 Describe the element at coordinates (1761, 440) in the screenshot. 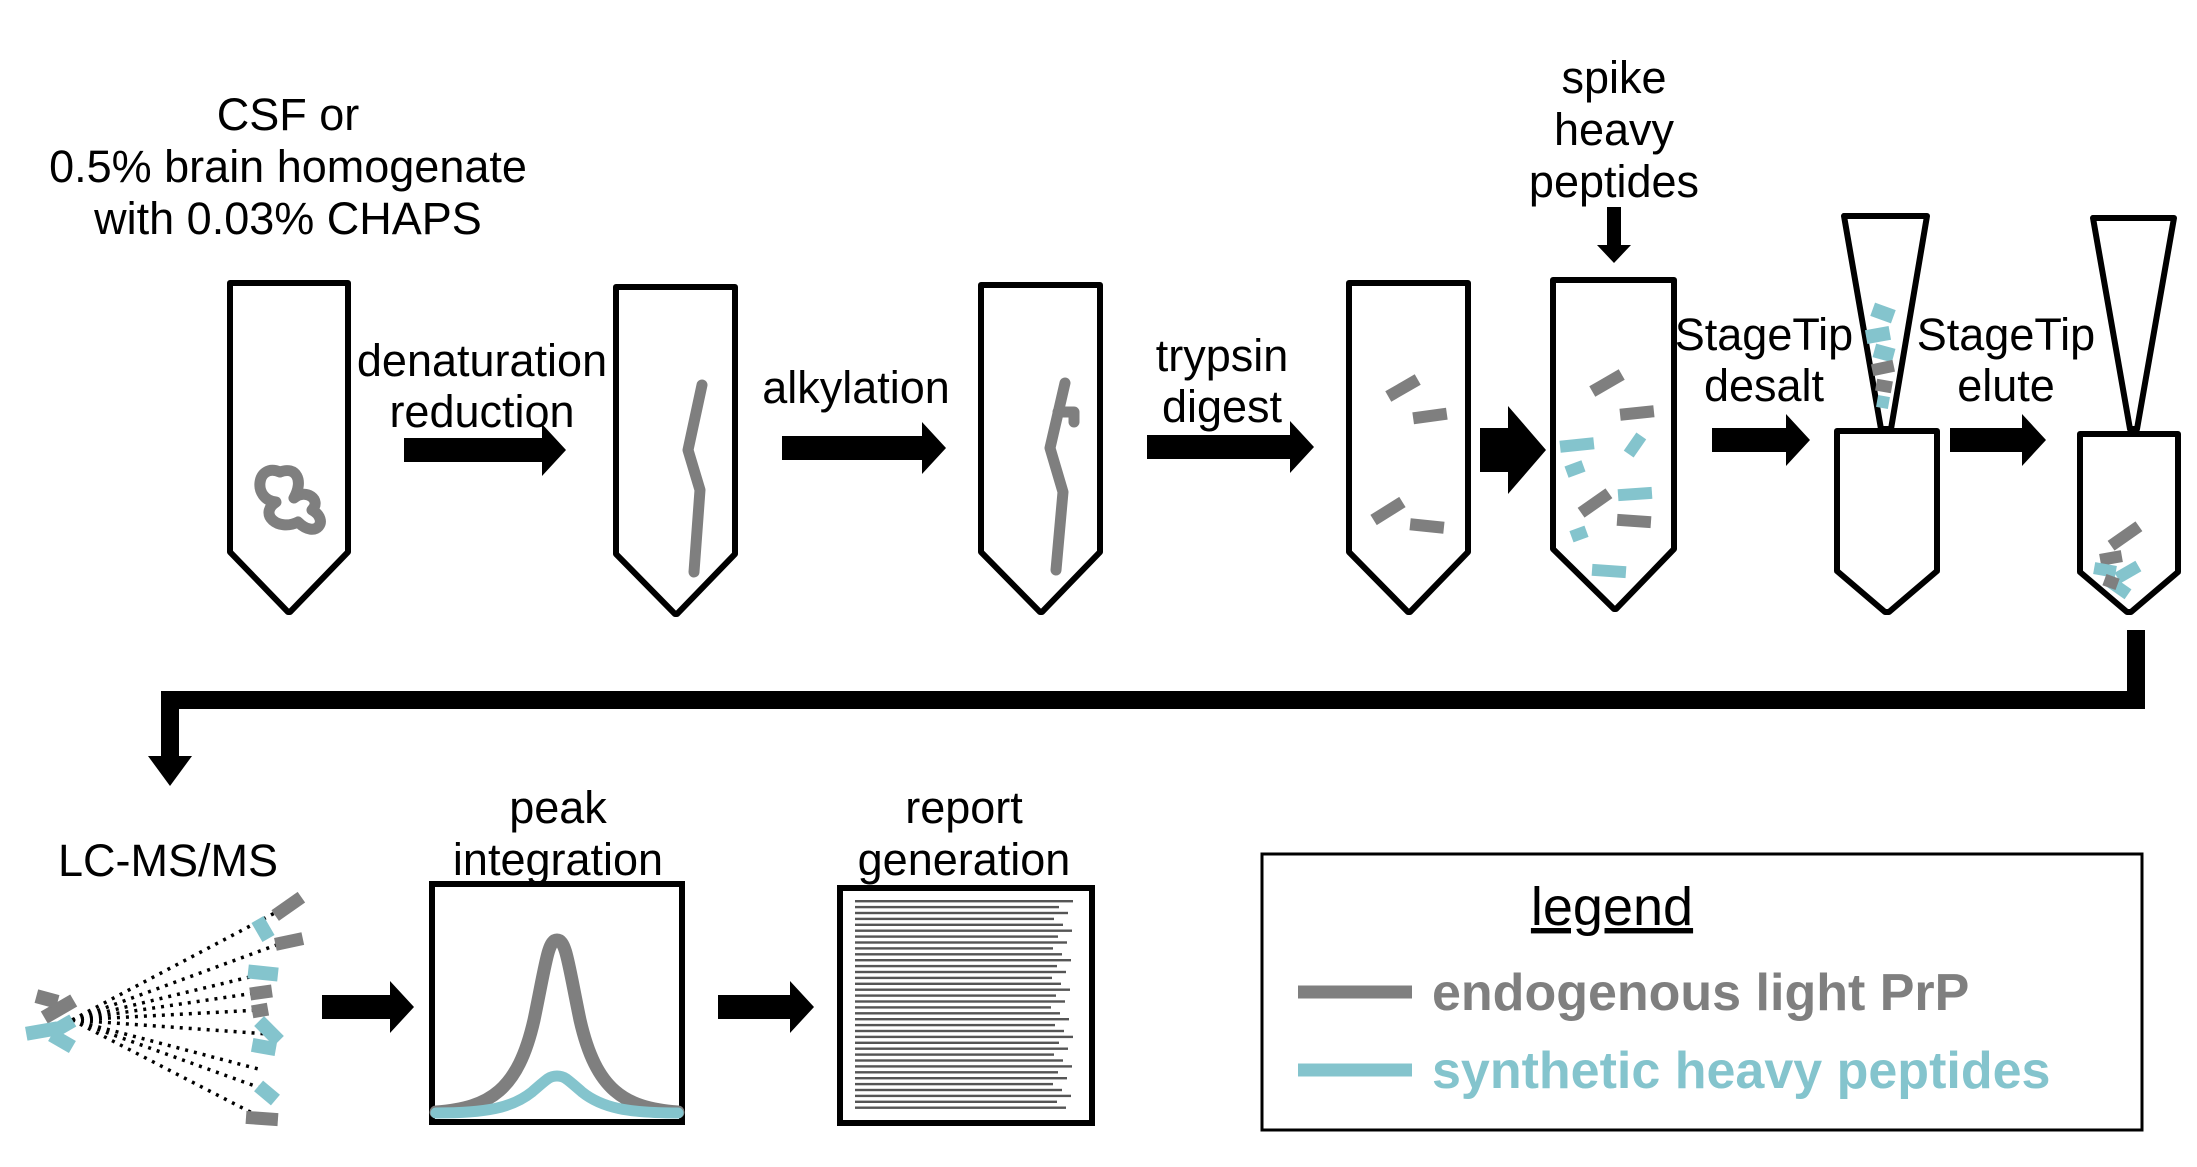

I see `arrow-desalt` at that location.